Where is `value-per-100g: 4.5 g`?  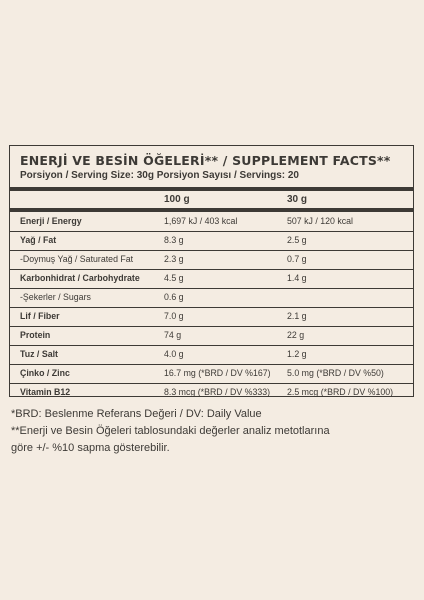 value-per-100g: 4.5 g is located at coordinates (174, 278).